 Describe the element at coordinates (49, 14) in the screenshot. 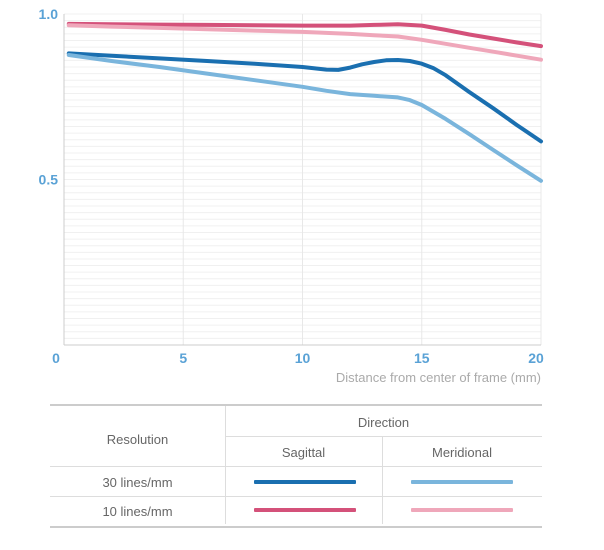

I see `y-tick-label: 1.0` at that location.